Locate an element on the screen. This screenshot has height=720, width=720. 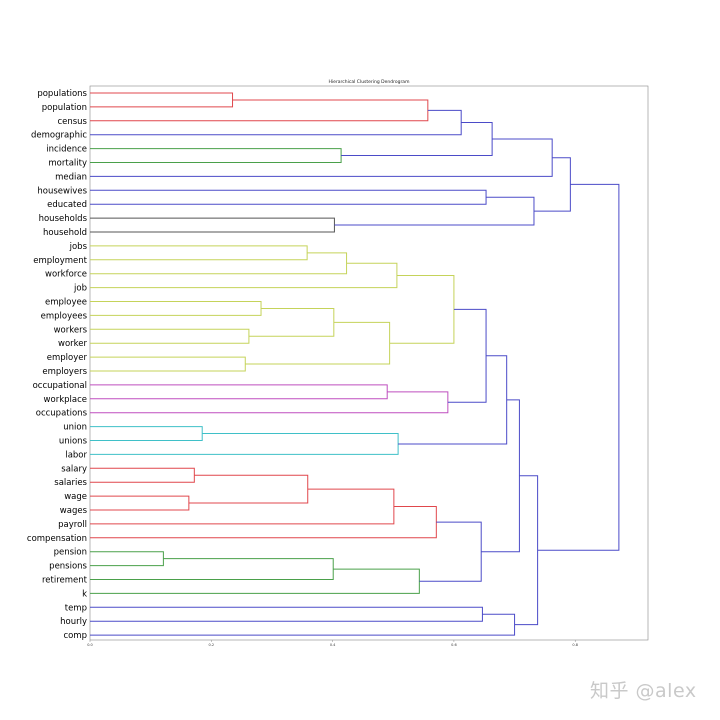
leaf-label-labor: labor is located at coordinates (76, 455).